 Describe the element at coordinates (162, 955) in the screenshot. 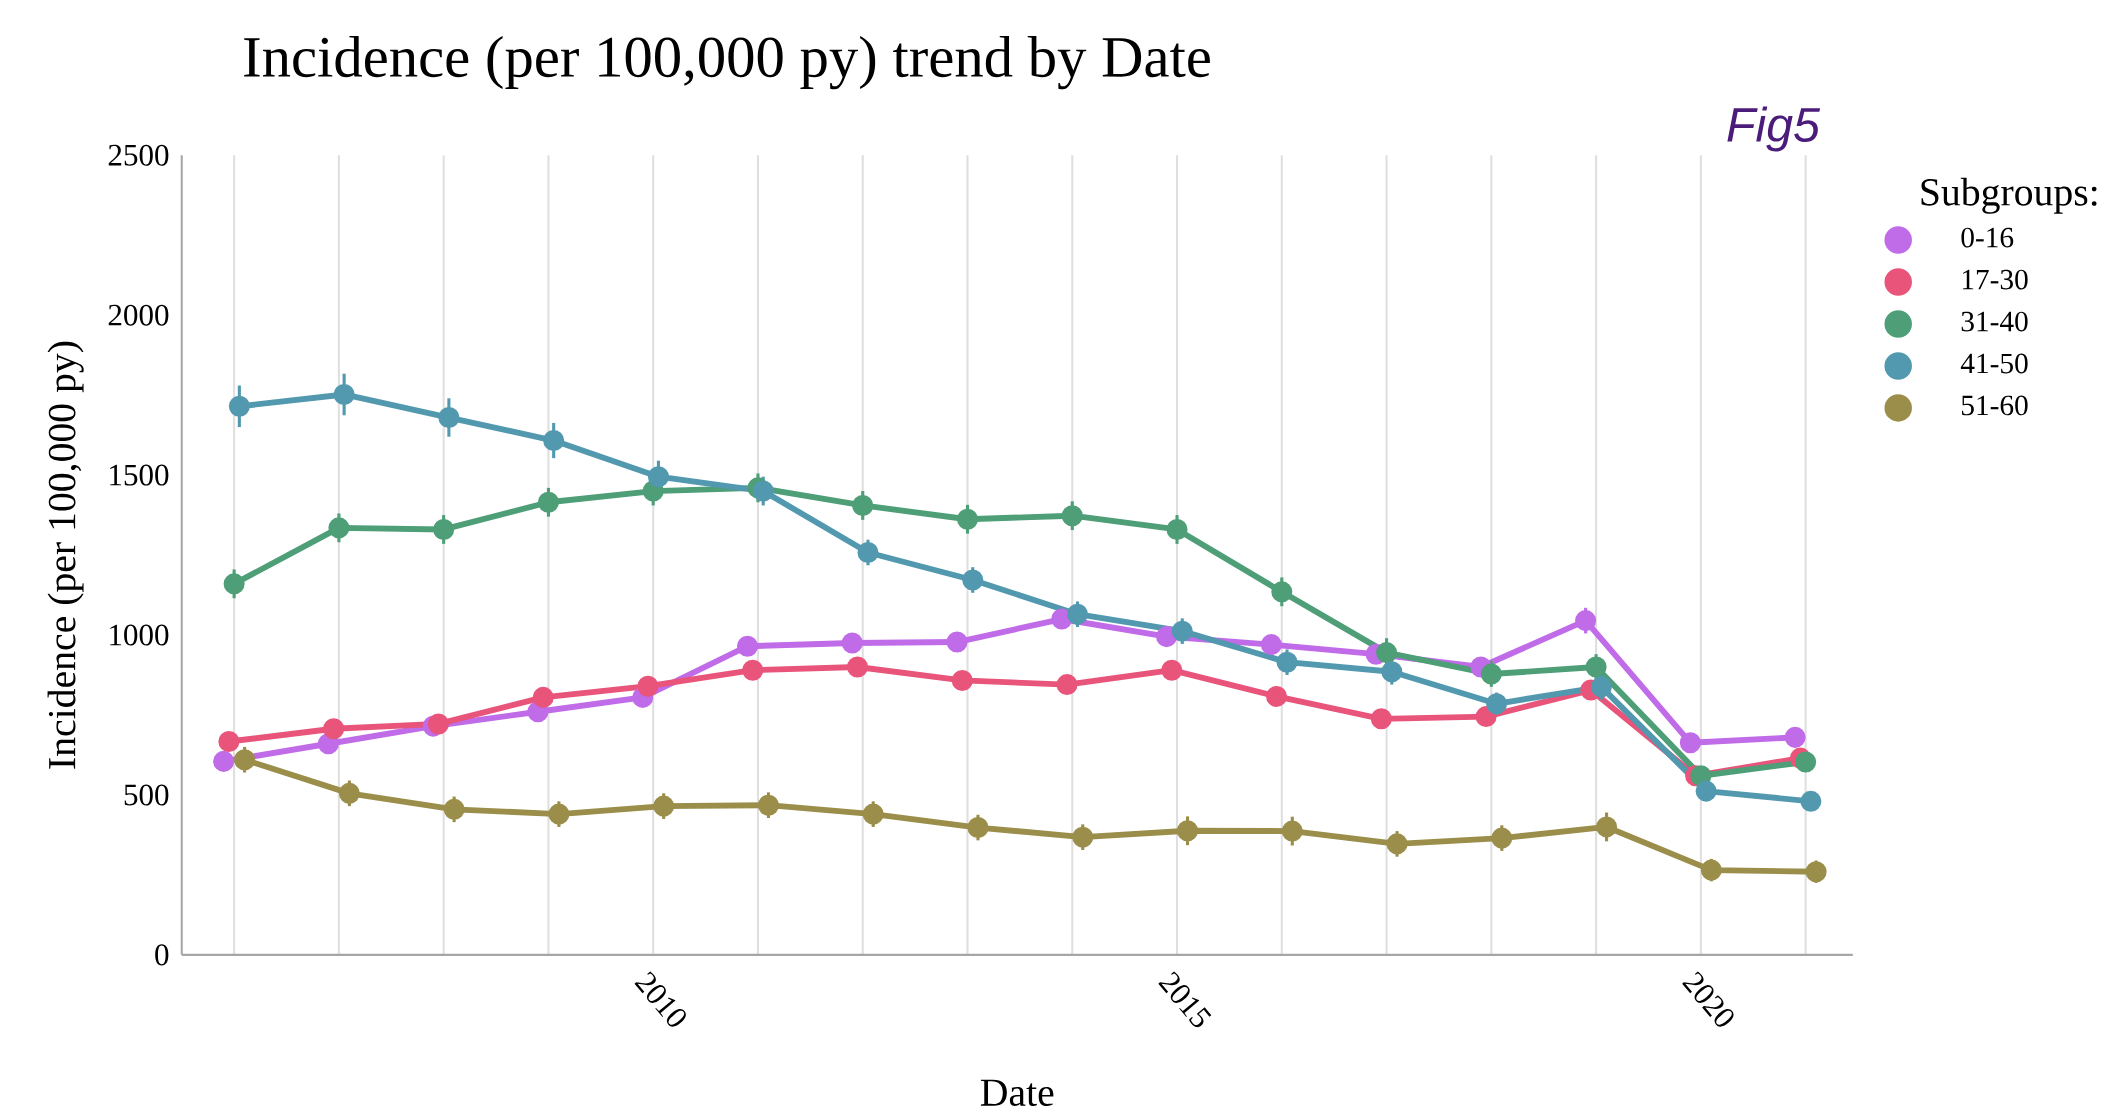

I see `y-tick-label: 0` at that location.